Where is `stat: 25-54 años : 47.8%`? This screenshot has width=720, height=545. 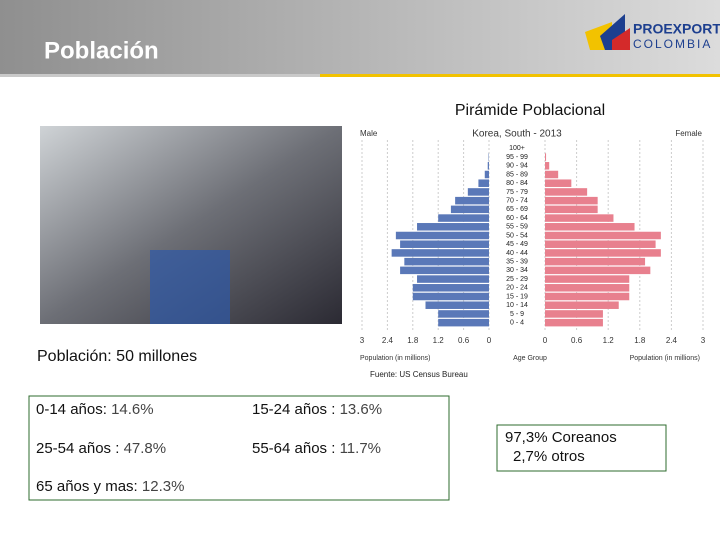 stat: 25-54 años : 47.8% is located at coordinates (101, 448).